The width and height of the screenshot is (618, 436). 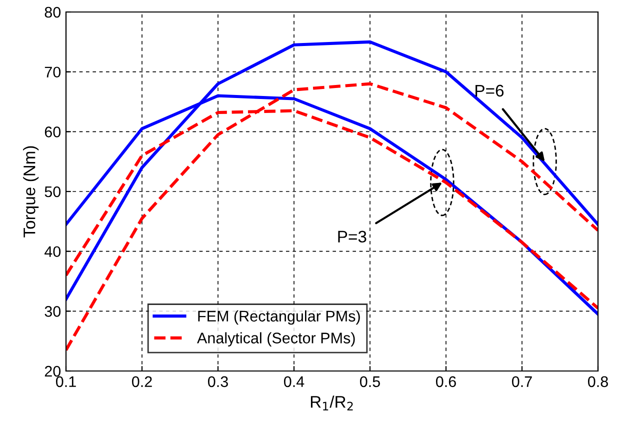 I want to click on x-tick-label: 0.5, so click(x=370, y=382).